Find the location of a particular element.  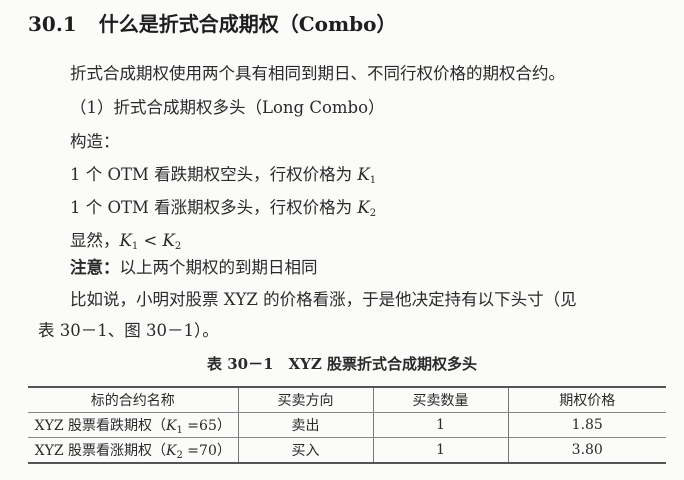

header-cell: 买卖数量 is located at coordinates (440, 399).